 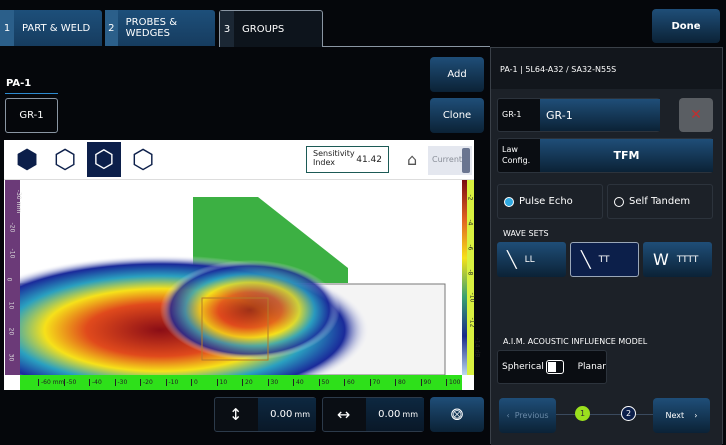 I want to click on bottom-scale-label: -60 mm, so click(x=51, y=382).